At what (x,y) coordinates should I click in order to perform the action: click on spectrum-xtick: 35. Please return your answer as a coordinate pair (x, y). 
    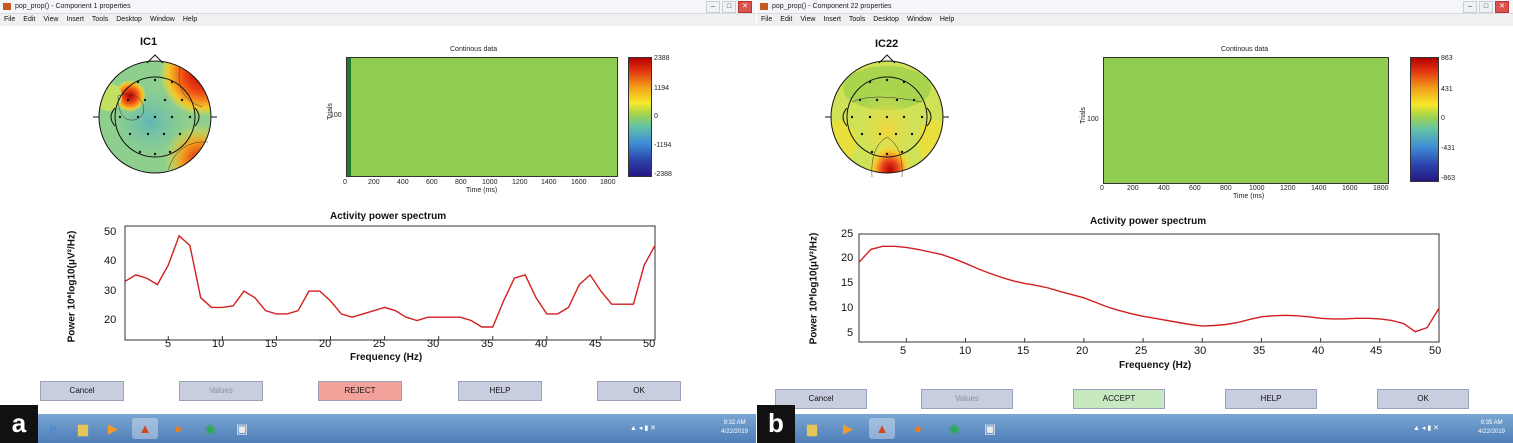
    Looking at the image, I should click on (487, 344).